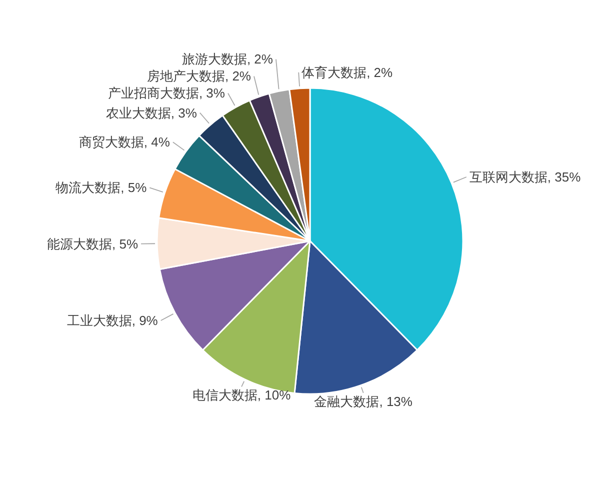 The image size is (600, 480). What do you see at coordinates (363, 401) in the screenshot?
I see `data-label: 金融大数据, 13%` at bounding box center [363, 401].